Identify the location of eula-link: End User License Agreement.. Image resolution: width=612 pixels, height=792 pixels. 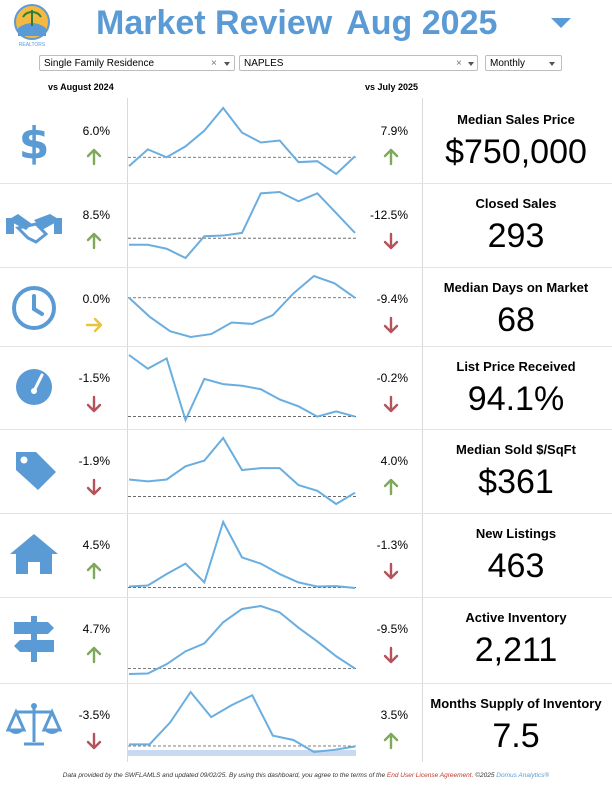
(430, 775).